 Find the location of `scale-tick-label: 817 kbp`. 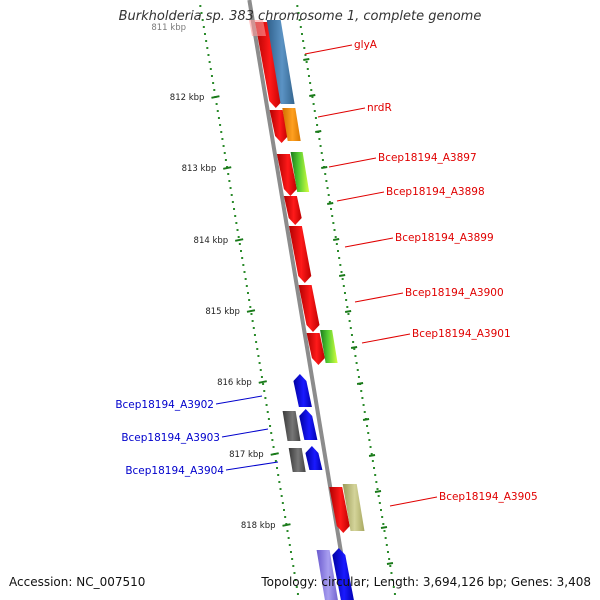

scale-tick-label: 817 kbp is located at coordinates (246, 455).